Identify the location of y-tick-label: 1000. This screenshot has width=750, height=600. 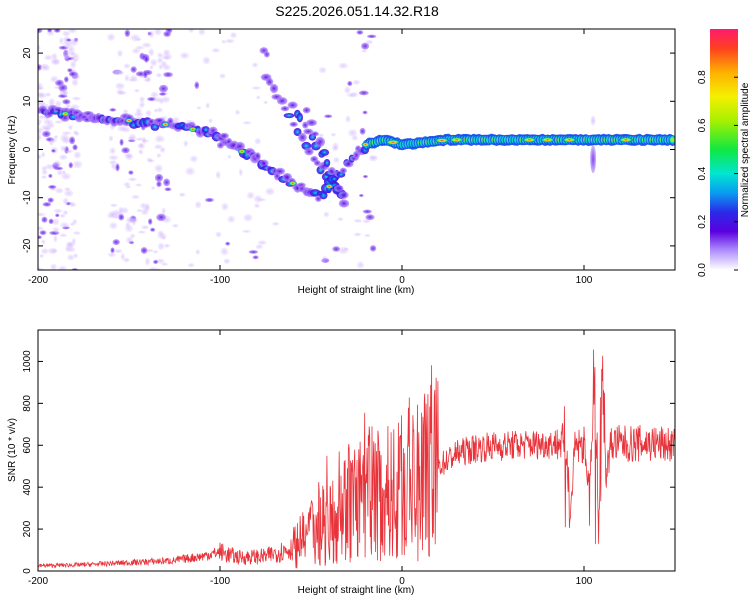
(27, 361).